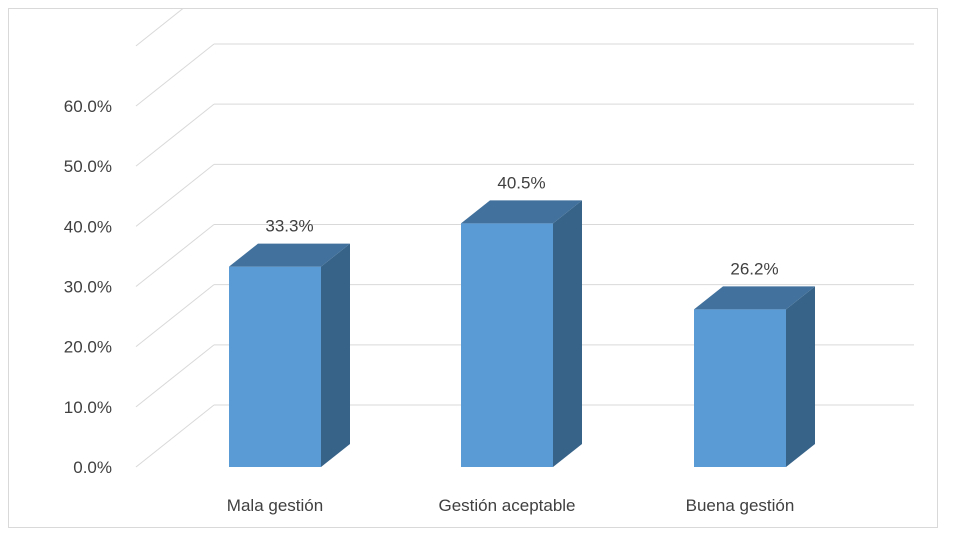 This screenshot has height=535, width=956. What do you see at coordinates (275, 505) in the screenshot?
I see `x-tick-label-0: Mala gestión` at bounding box center [275, 505].